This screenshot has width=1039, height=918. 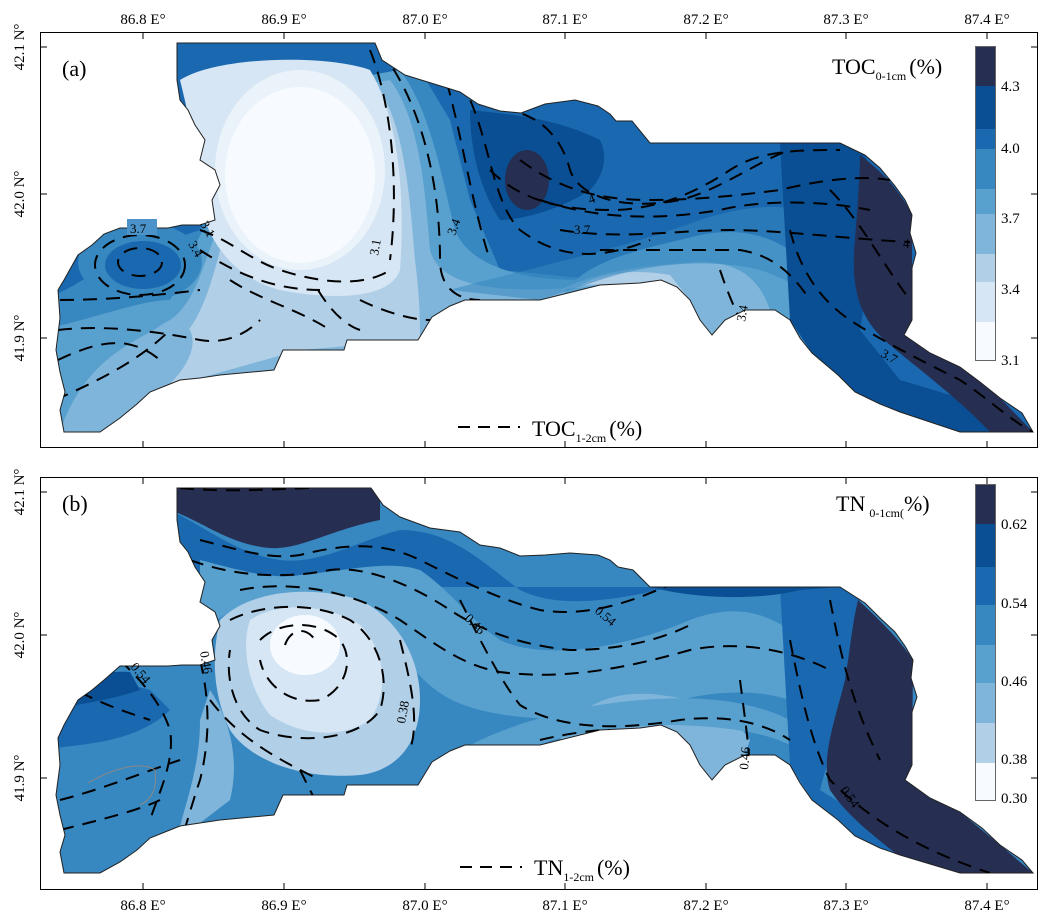 What do you see at coordinates (1014, 604) in the screenshot?
I see `colorbar-tick: 0.54` at bounding box center [1014, 604].